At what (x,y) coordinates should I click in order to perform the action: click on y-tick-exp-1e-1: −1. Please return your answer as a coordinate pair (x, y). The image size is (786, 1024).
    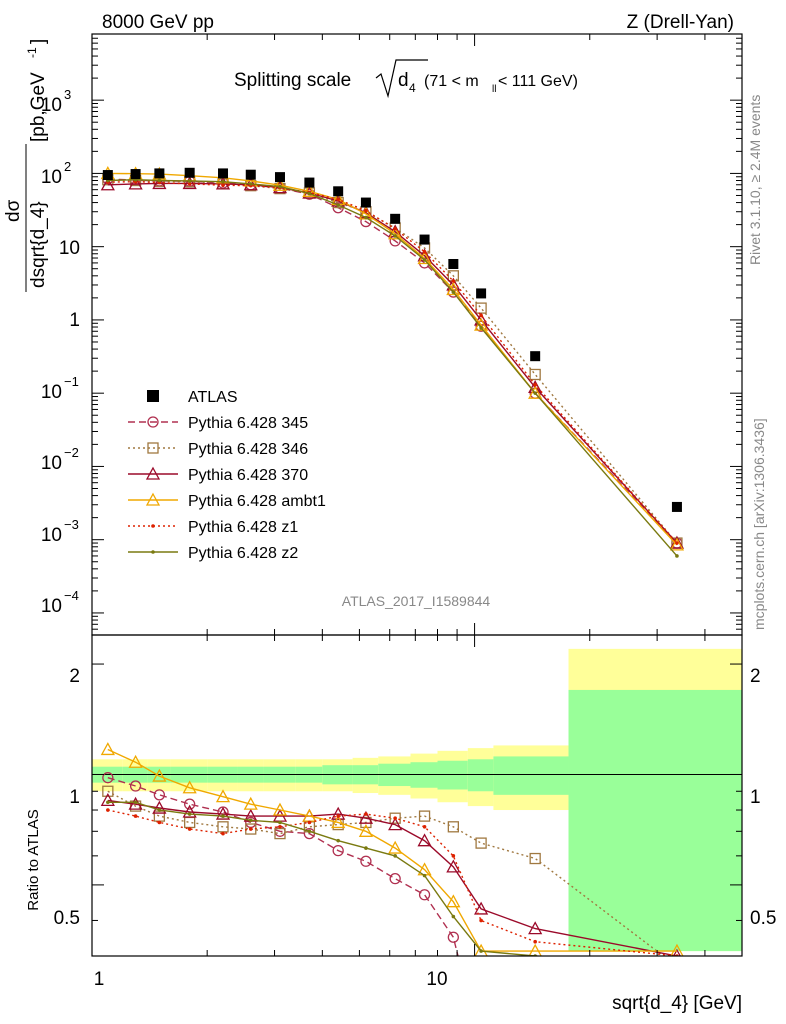
    Looking at the image, I should click on (71, 381).